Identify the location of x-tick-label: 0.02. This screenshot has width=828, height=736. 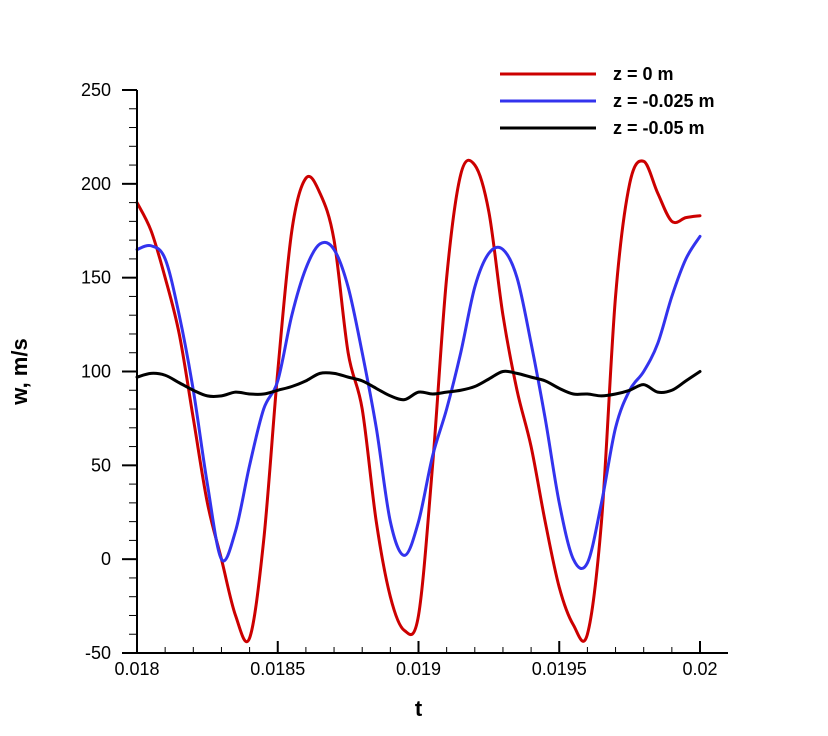
(699, 669).